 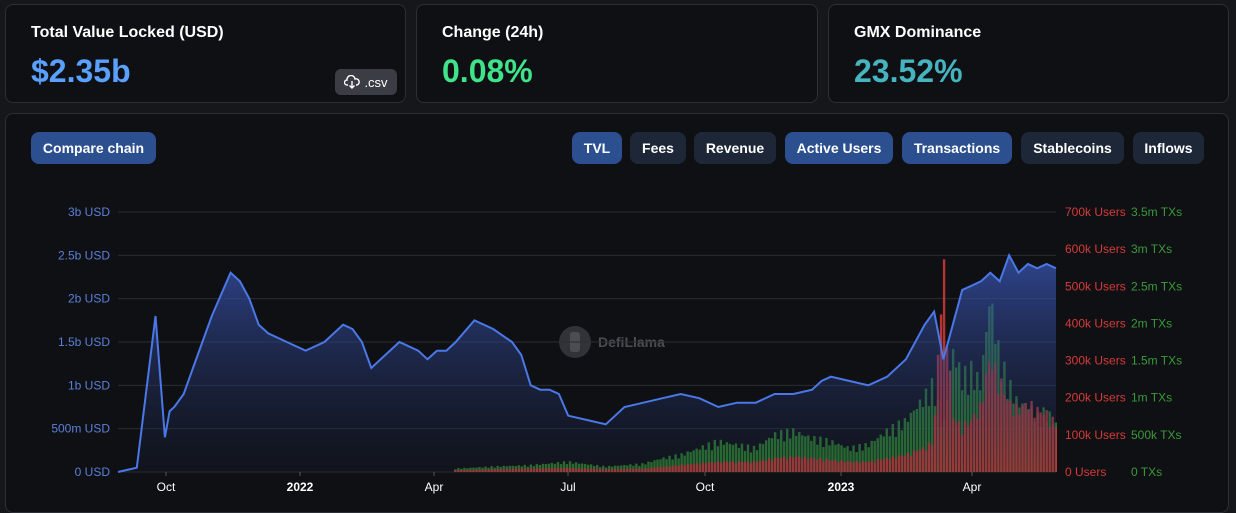 What do you see at coordinates (658, 148) in the screenshot?
I see `tab-fees: Fees` at bounding box center [658, 148].